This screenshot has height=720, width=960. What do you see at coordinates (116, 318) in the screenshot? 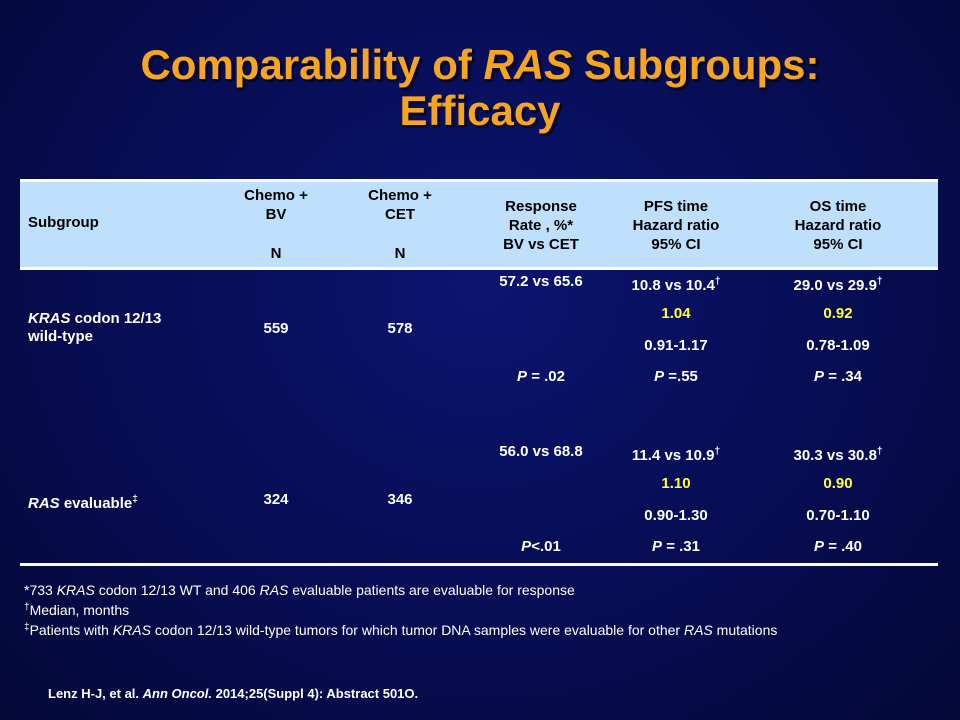
I see `row1-subgroup-rest: codon 12/13` at bounding box center [116, 318].